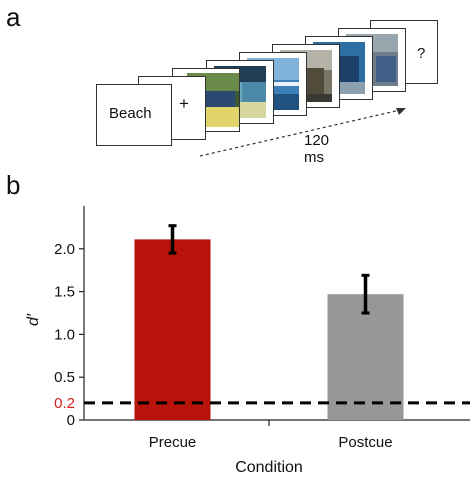  Describe the element at coordinates (184, 103) in the screenshot. I see `fixation-cross: +` at that location.